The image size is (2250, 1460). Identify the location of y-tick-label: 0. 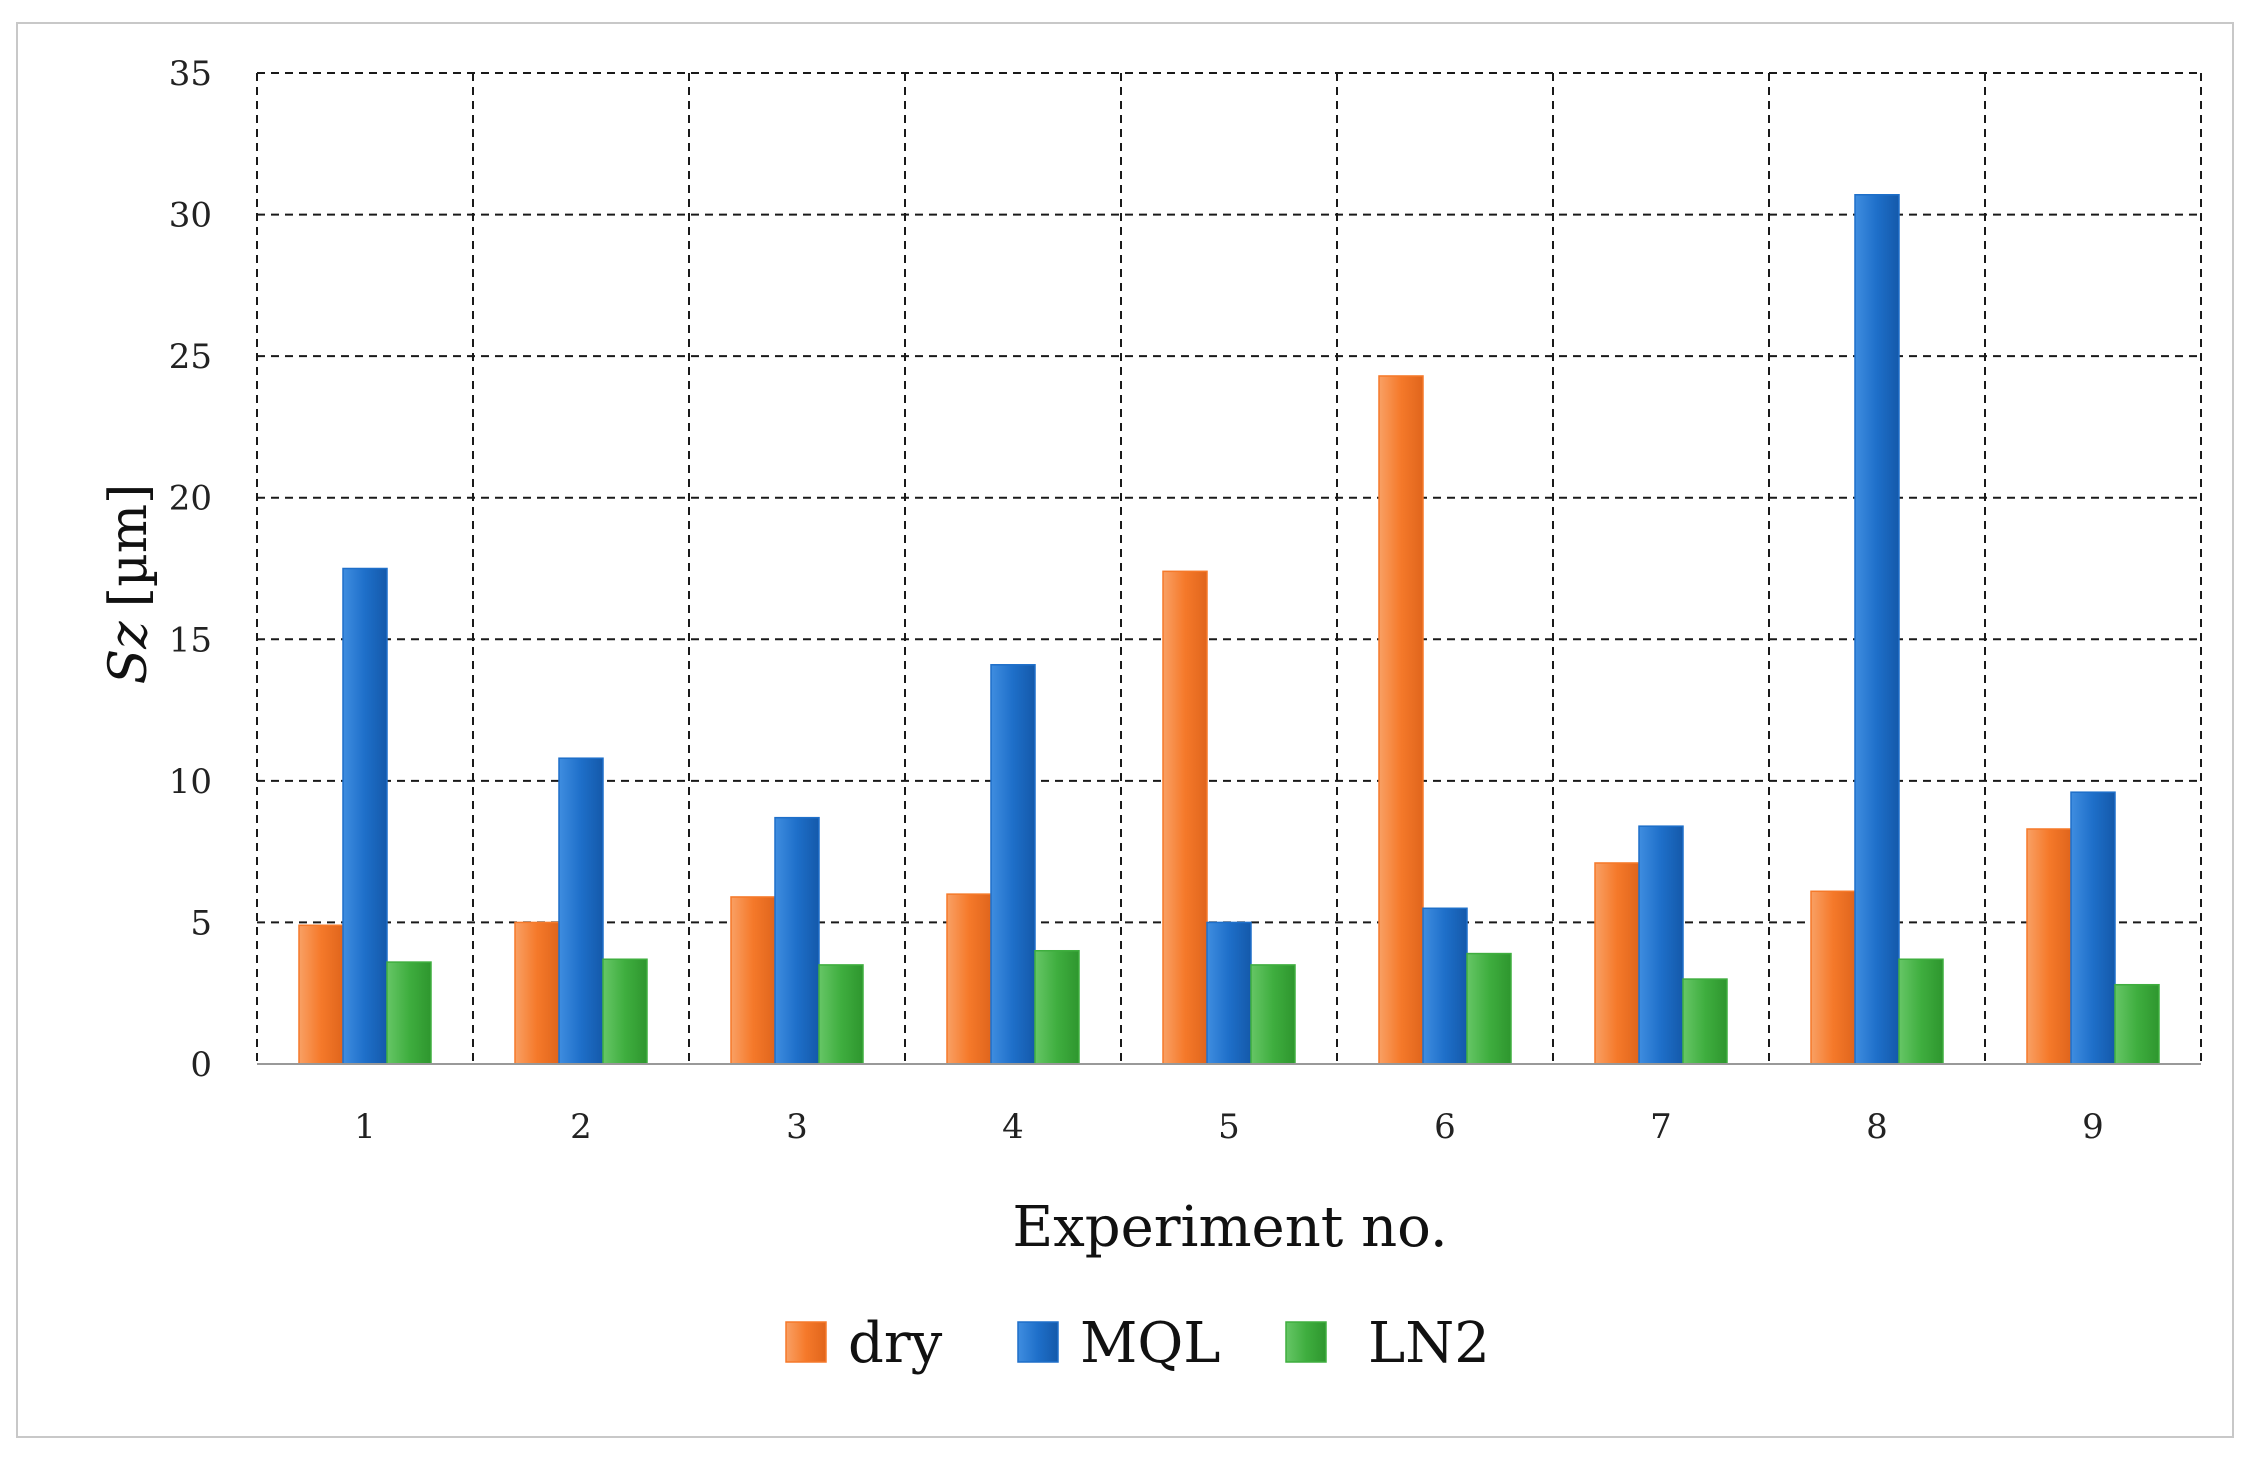
(201, 1065).